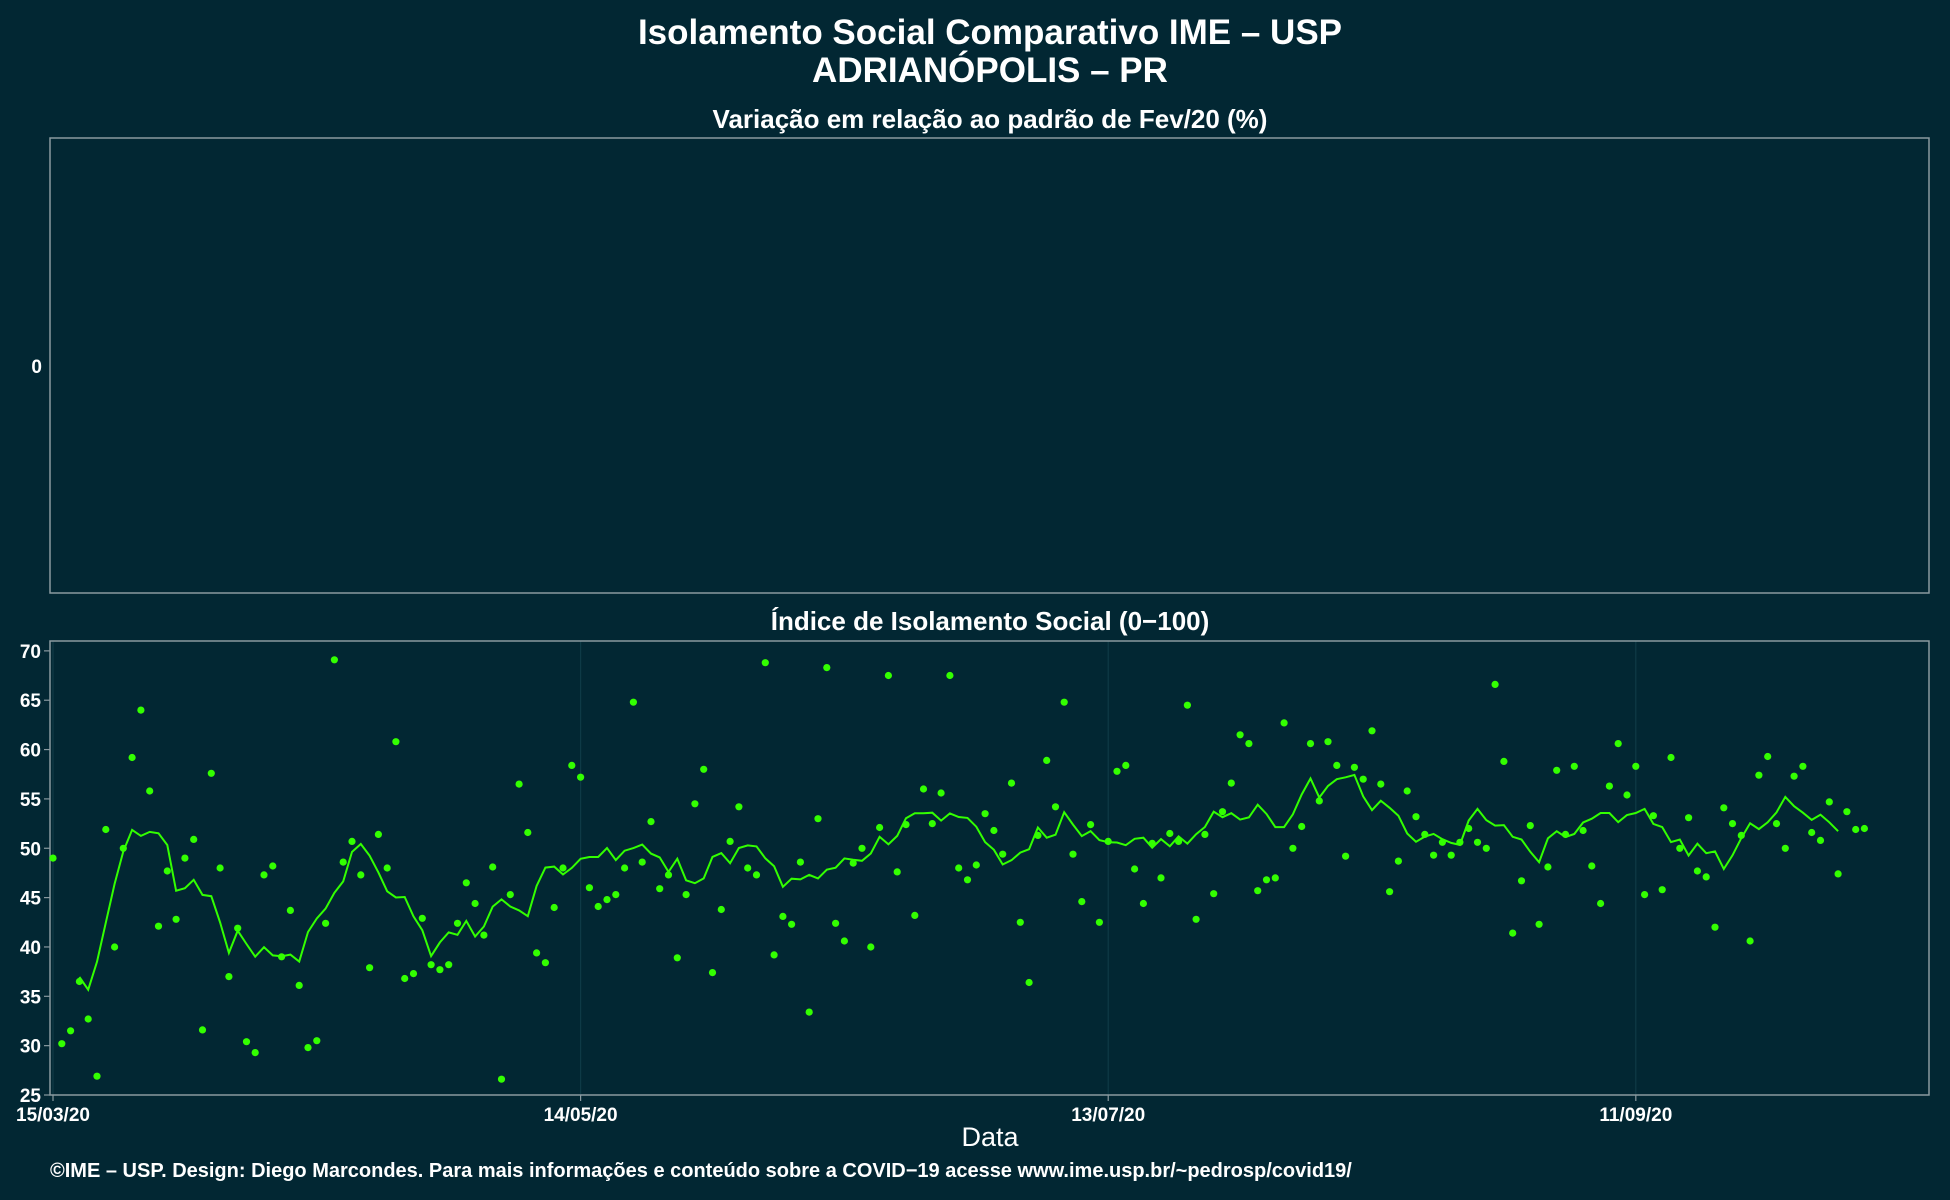 This screenshot has height=1200, width=1950. I want to click on y-tick-label: 50, so click(30, 849).